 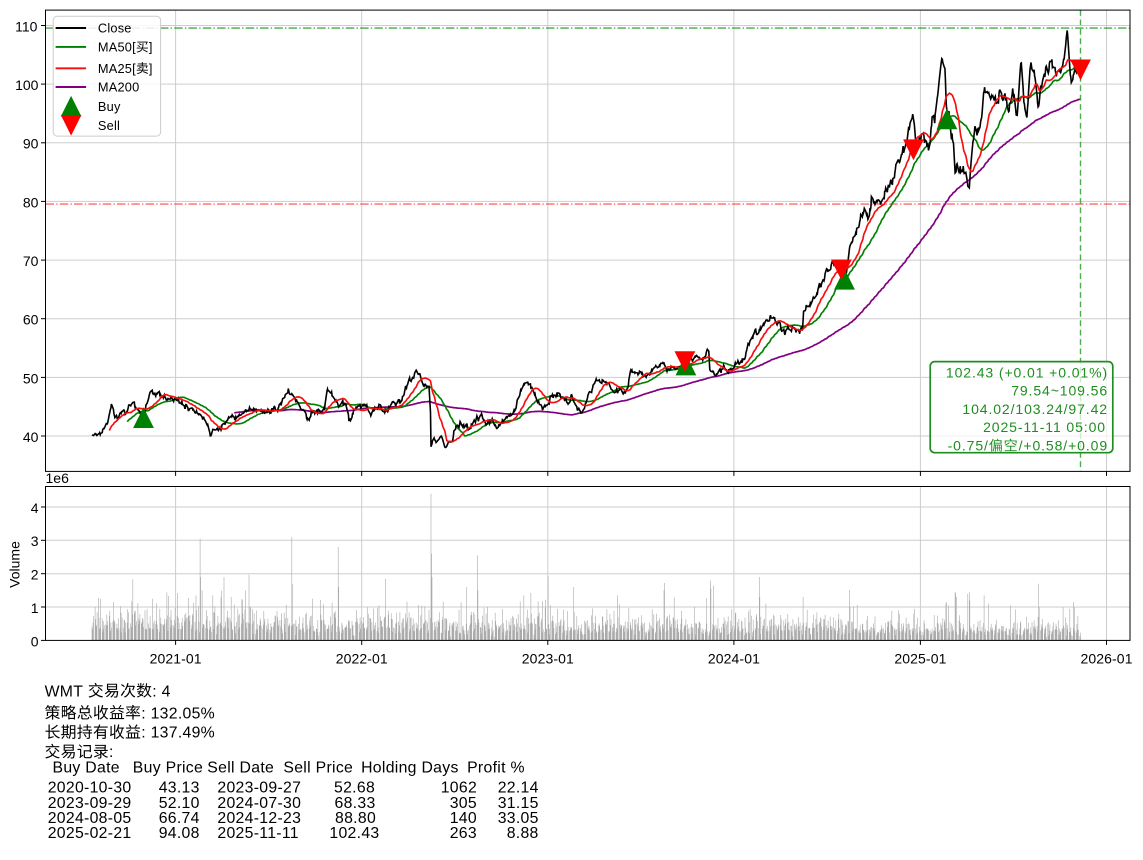 What do you see at coordinates (1027, 372) in the screenshot?
I see `svg-text: 102.43 (+0.01 +0.01%)` at bounding box center [1027, 372].